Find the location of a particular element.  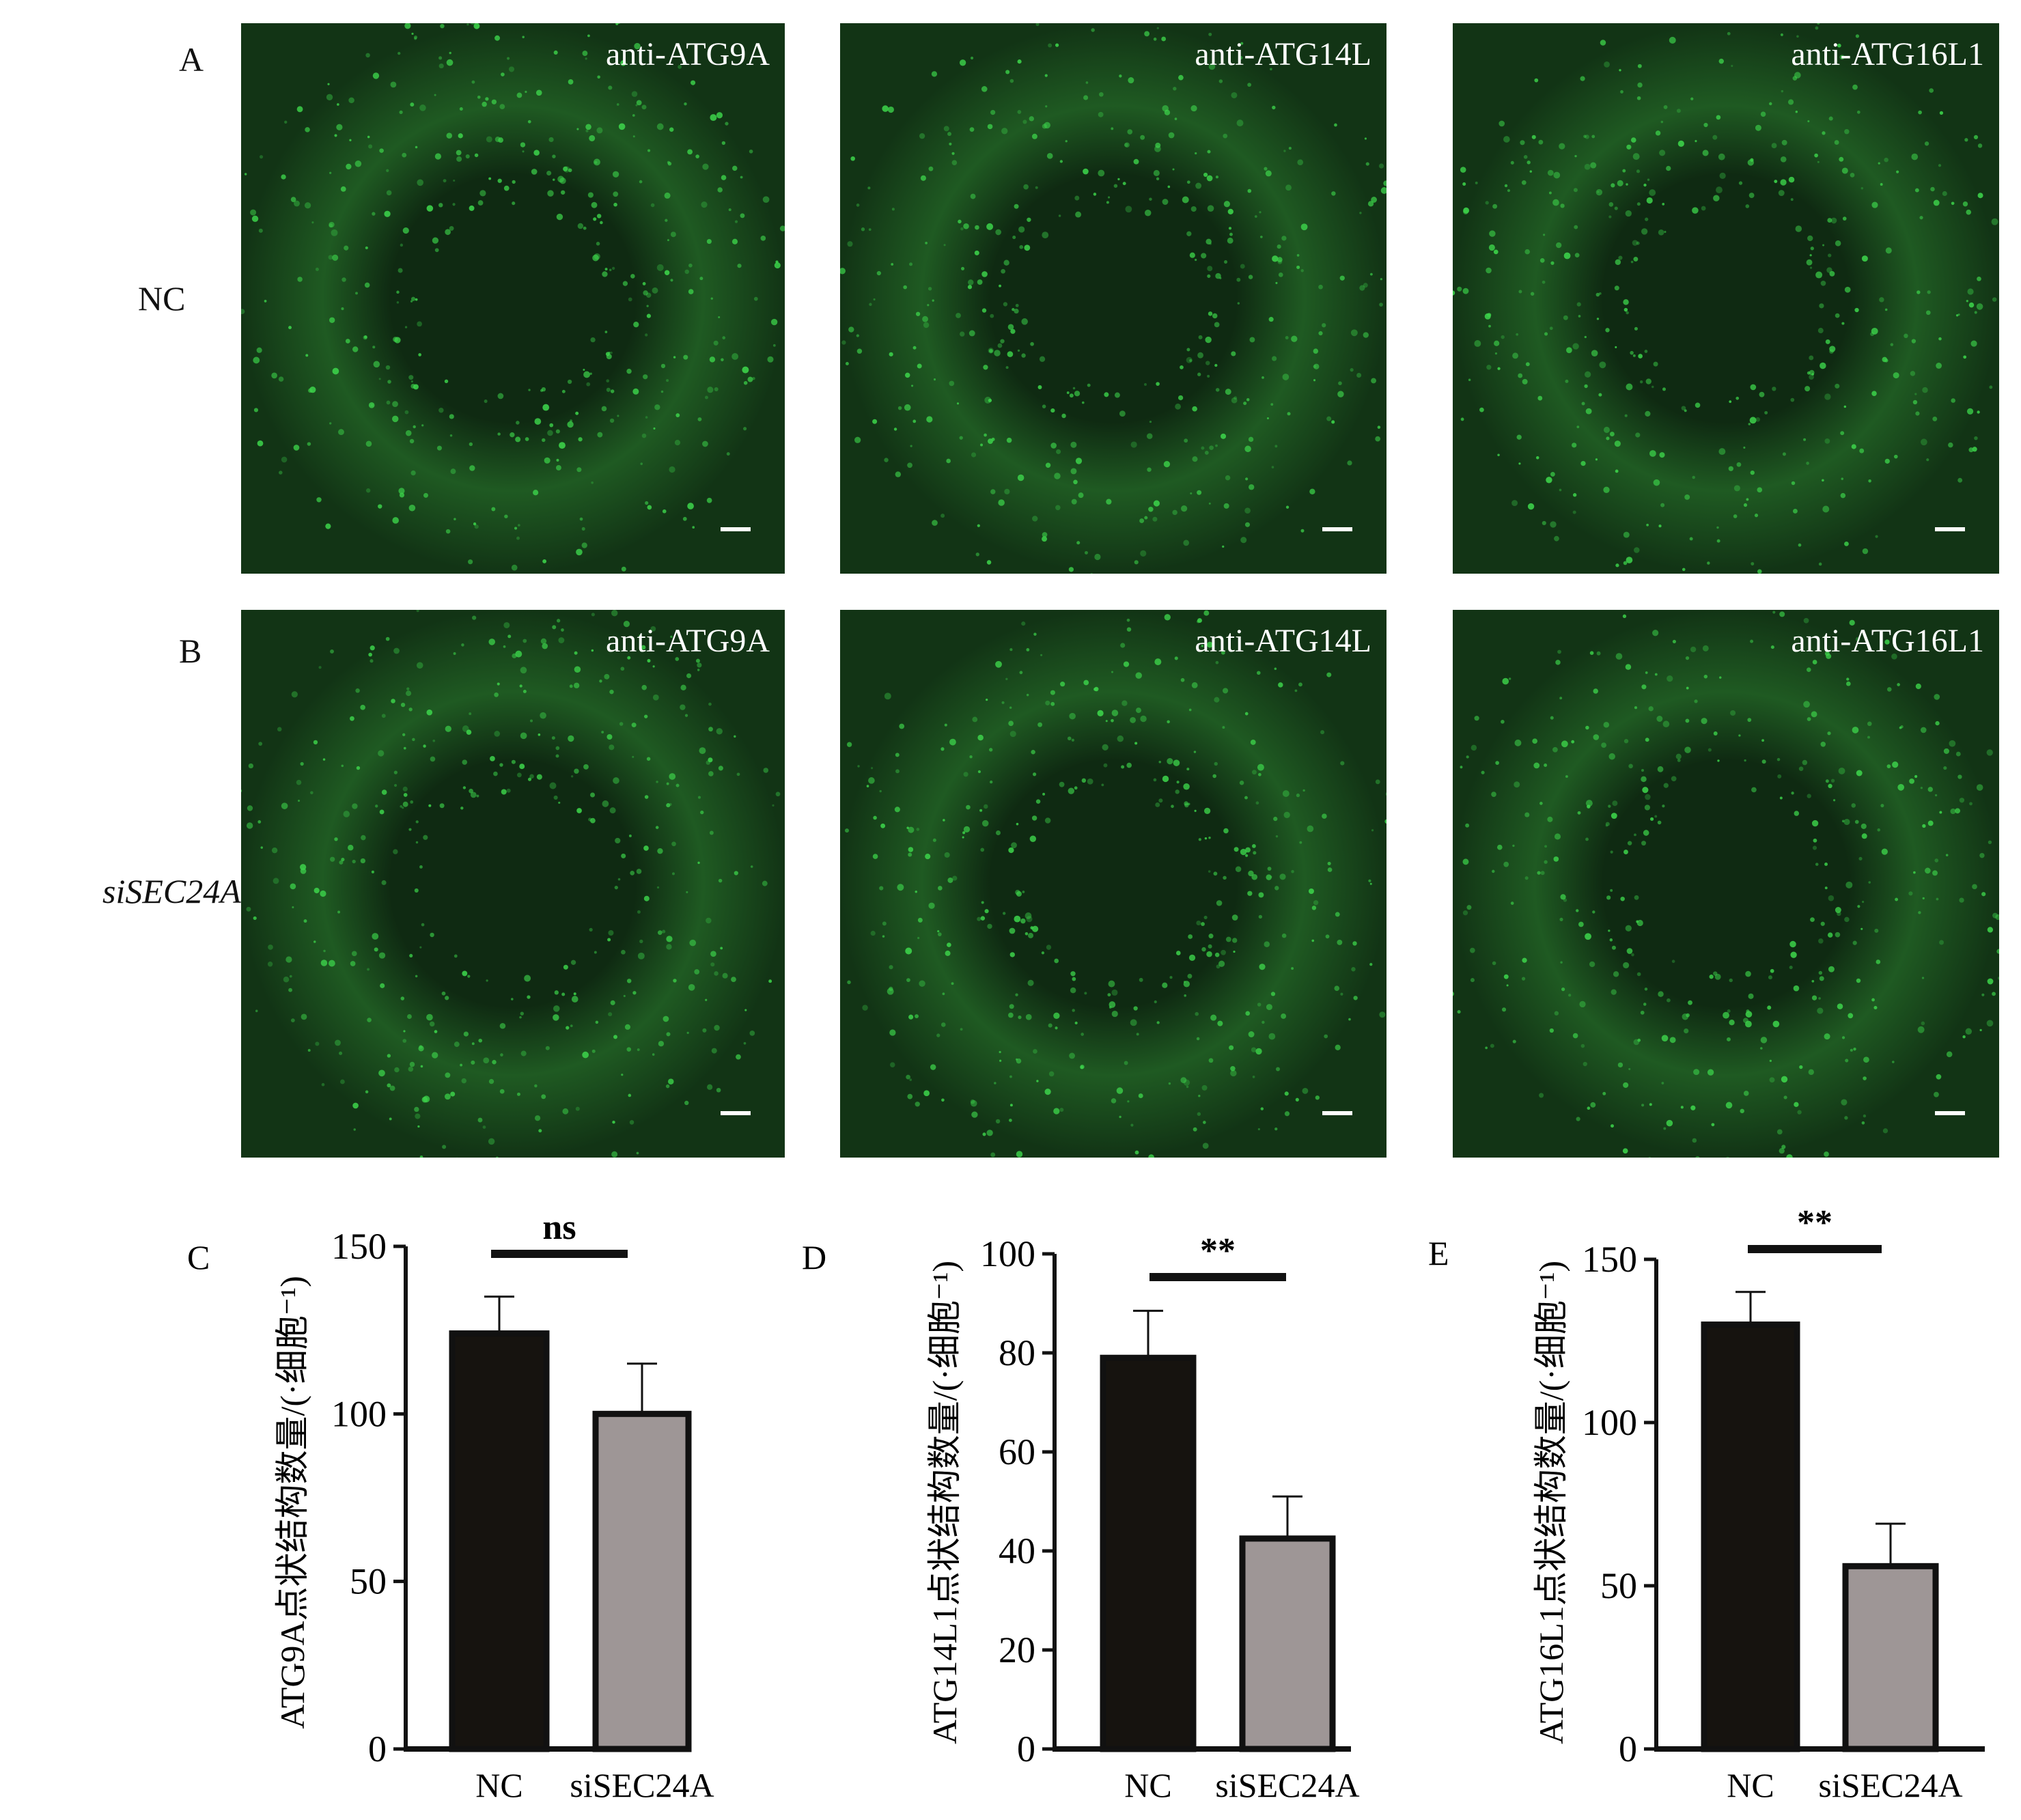

y-tick-label: 40 is located at coordinates (1017, 1551).